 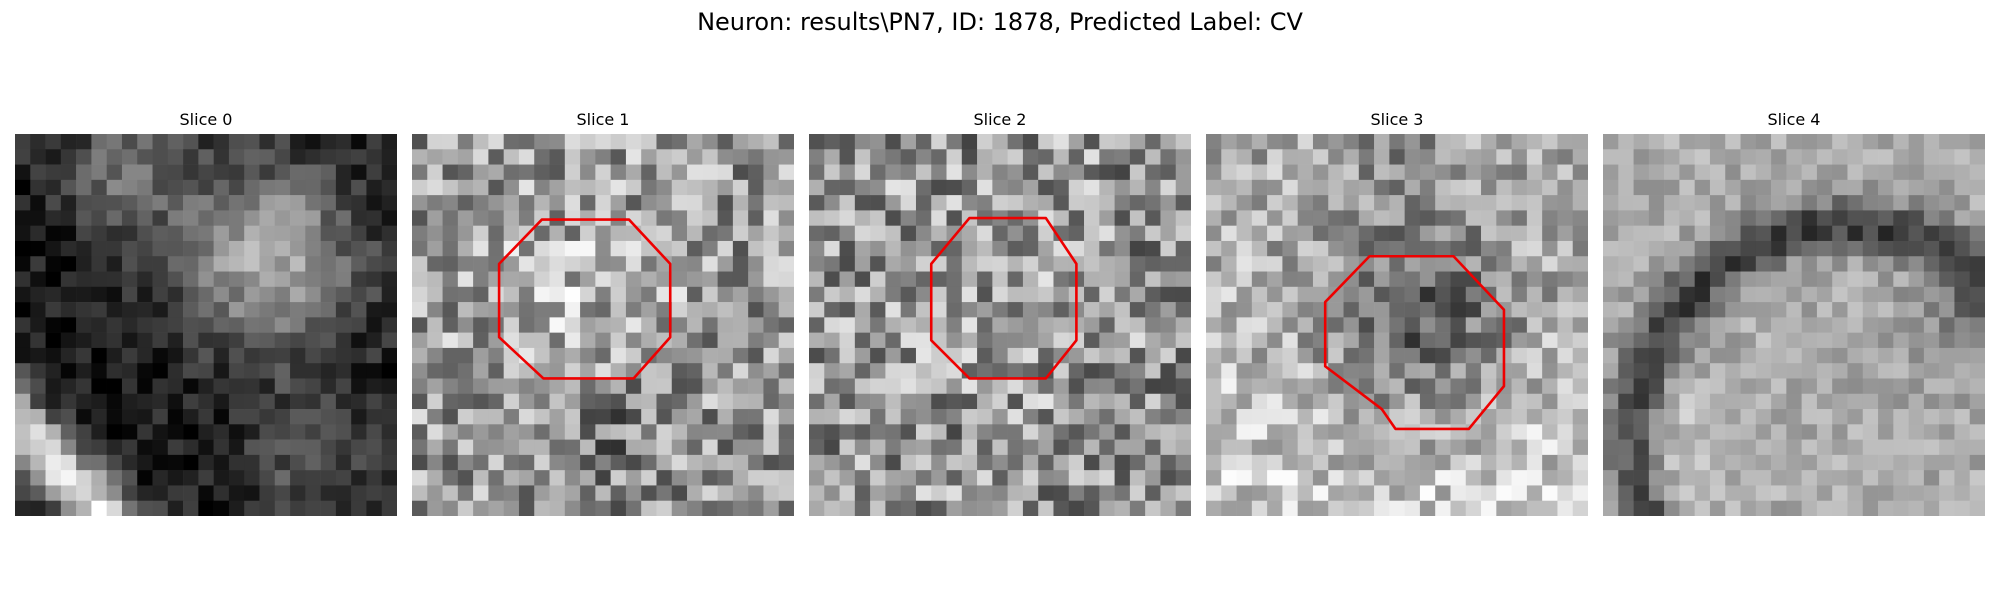 I want to click on slice-title: Slice 3, so click(x=1397, y=119).